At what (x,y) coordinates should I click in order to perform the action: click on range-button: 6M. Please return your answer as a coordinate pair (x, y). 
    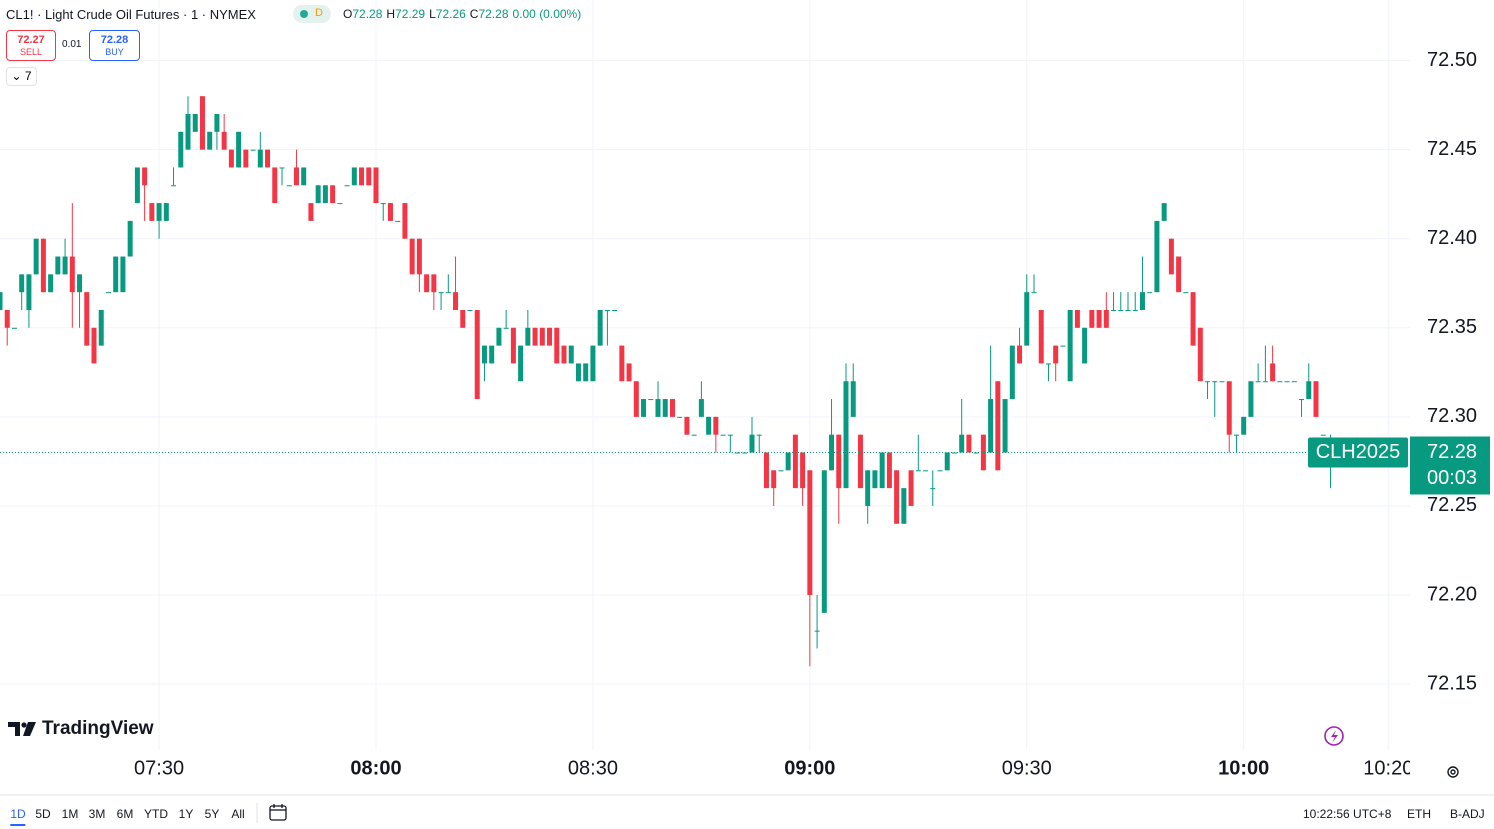
    Looking at the image, I should click on (125, 814).